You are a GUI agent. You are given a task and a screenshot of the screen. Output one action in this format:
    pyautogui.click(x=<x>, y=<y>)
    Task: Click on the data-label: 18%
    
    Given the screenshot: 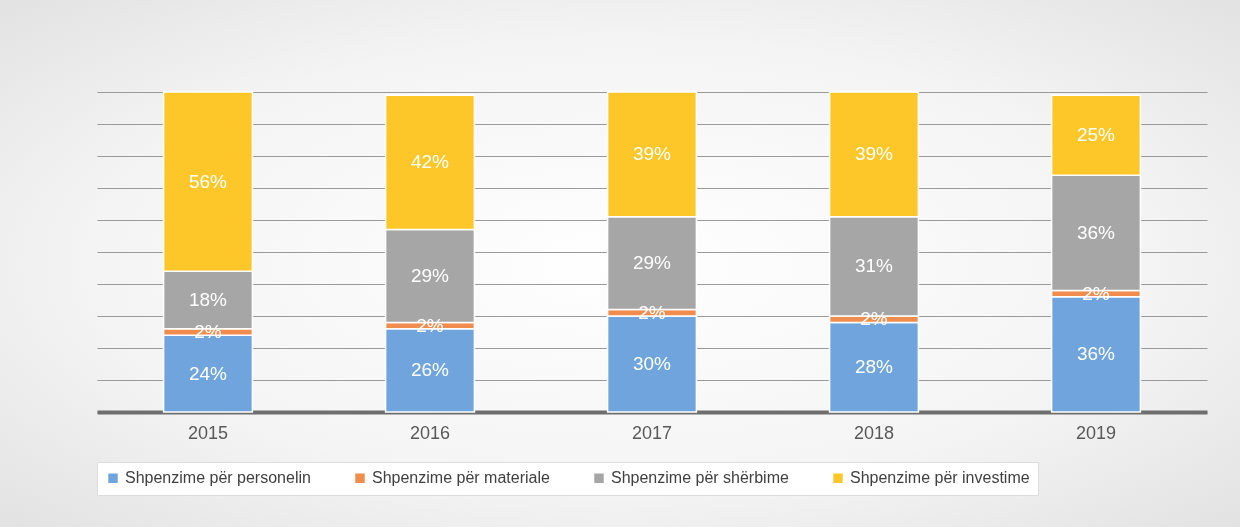 What is the action you would take?
    pyautogui.click(x=208, y=299)
    